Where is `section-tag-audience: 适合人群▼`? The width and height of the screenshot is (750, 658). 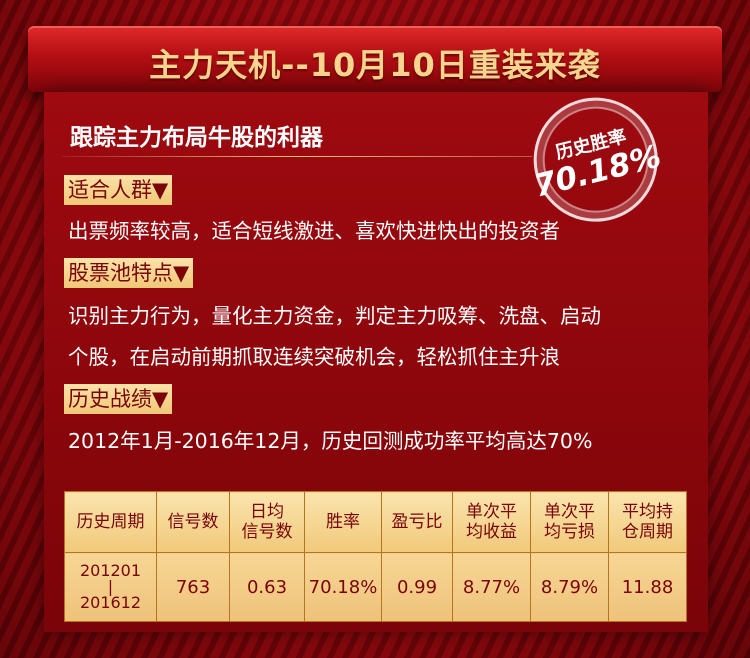
section-tag-audience: 适合人群▼ is located at coordinates (118, 190).